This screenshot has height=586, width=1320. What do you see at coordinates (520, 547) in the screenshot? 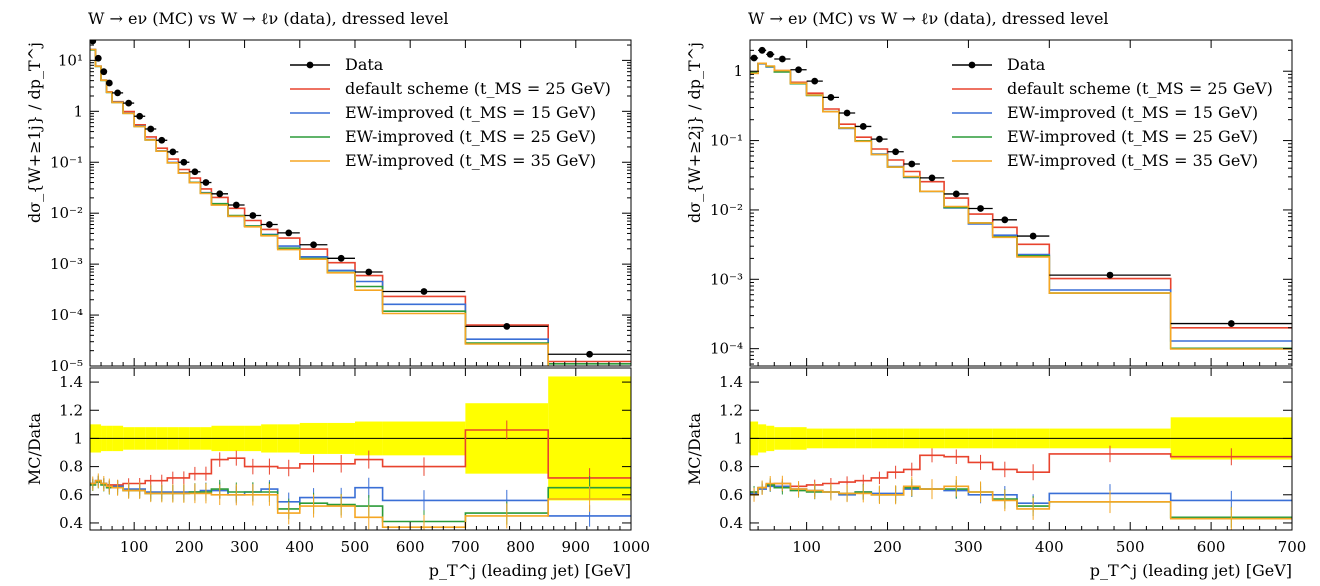
I see `x-tick-label: 800` at bounding box center [520, 547].